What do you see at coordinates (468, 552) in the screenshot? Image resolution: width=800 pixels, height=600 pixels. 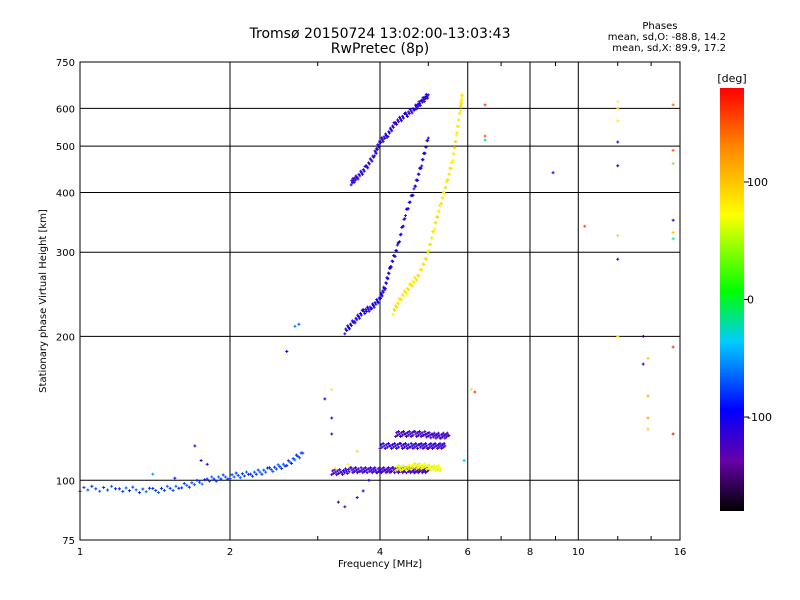 I see `x-tick-label: 6` at bounding box center [468, 552].